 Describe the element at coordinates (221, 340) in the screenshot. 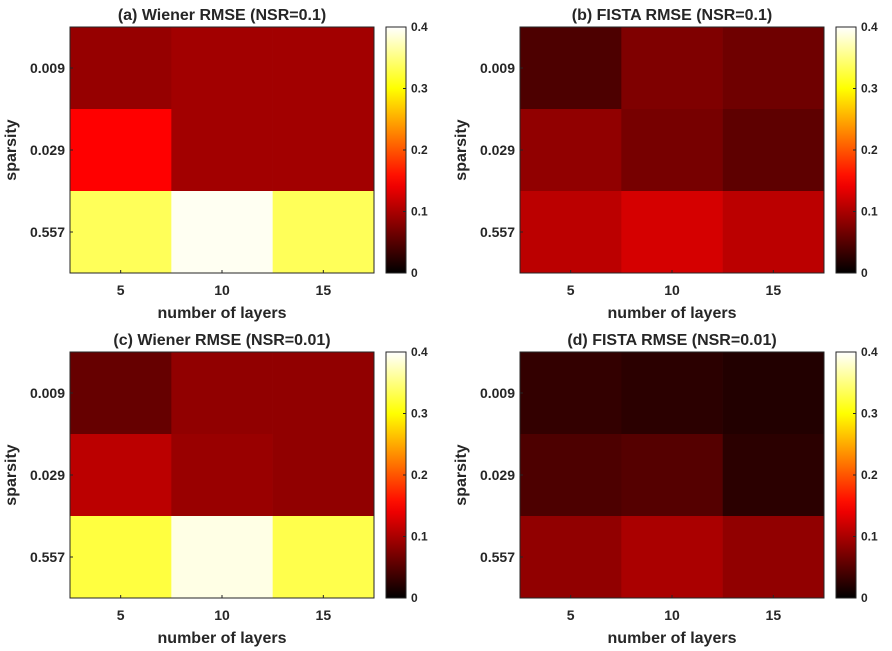

I see `chart-title: (c) Wiener RMSE (NSR=0.01)` at that location.